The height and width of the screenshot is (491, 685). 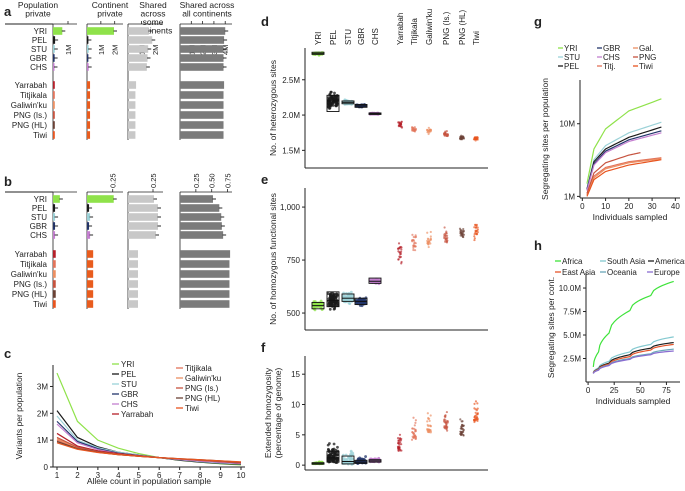 I want to click on category-label-png-is: PNG (Is.), so click(x=446, y=28).